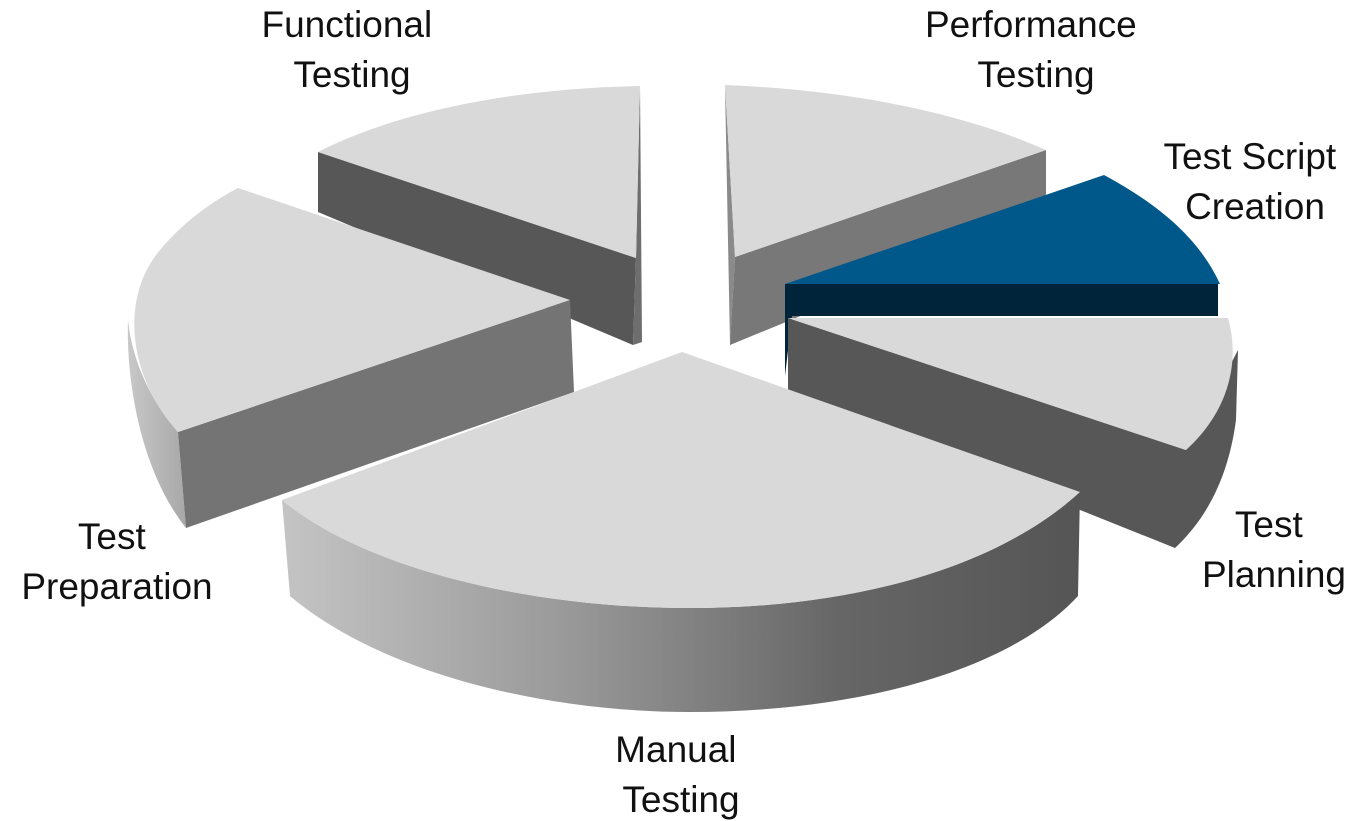  Describe the element at coordinates (376, 414) in the screenshot. I see `slice-test-preparation-cut-face` at that location.